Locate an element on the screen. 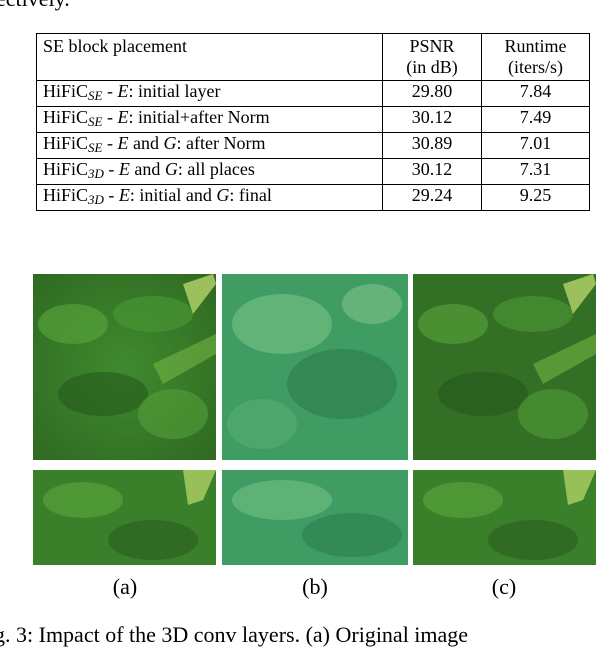 This screenshot has height=648, width=614. table-row: HiFiCSE - E: initial layer 29.80 7.84 is located at coordinates (313, 93).